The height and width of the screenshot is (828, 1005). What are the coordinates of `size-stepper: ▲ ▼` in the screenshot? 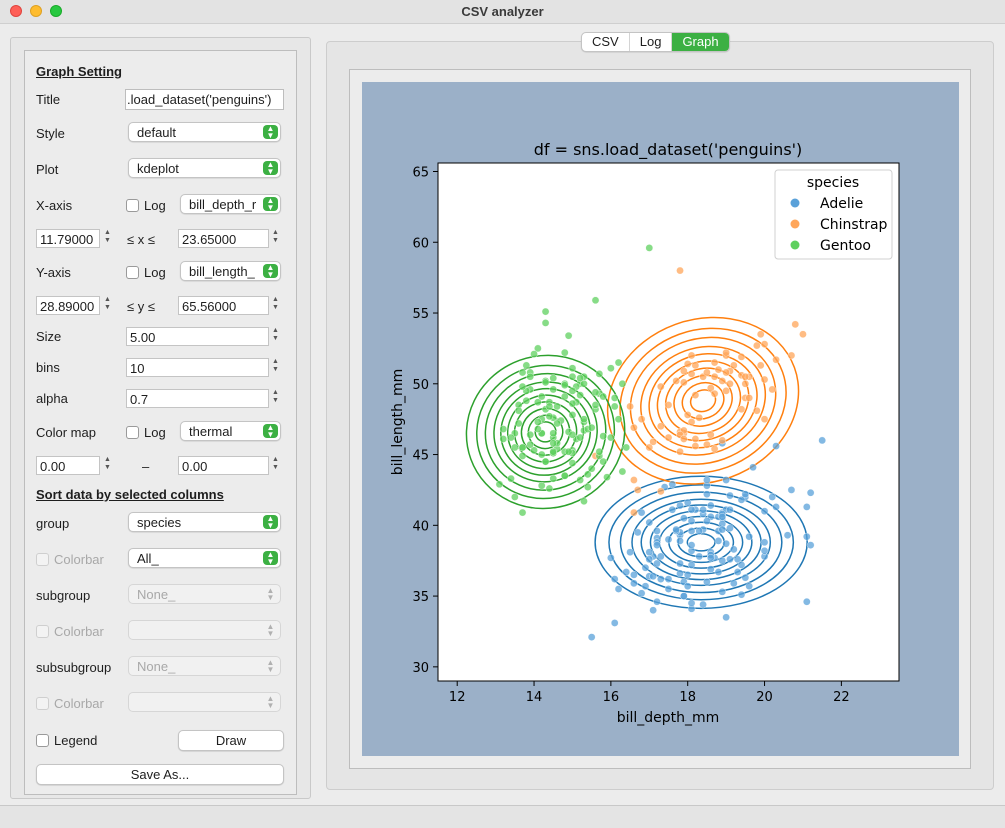 It's located at (275, 334).